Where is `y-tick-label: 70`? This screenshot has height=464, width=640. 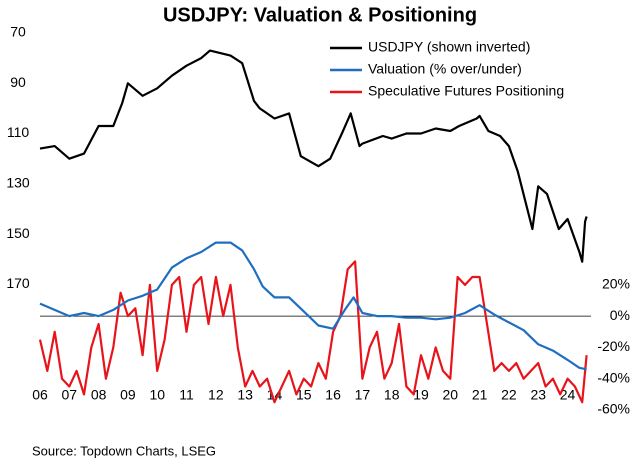 y-tick-label: 70 is located at coordinates (18, 32).